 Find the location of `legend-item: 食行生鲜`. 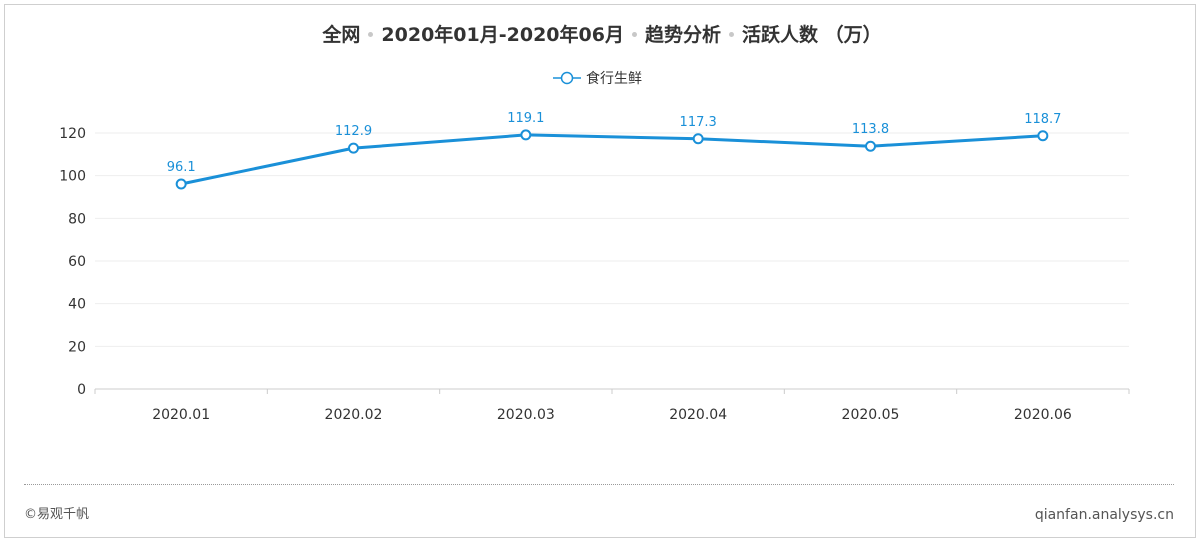

legend-item: 食行生鲜 is located at coordinates (597, 78).